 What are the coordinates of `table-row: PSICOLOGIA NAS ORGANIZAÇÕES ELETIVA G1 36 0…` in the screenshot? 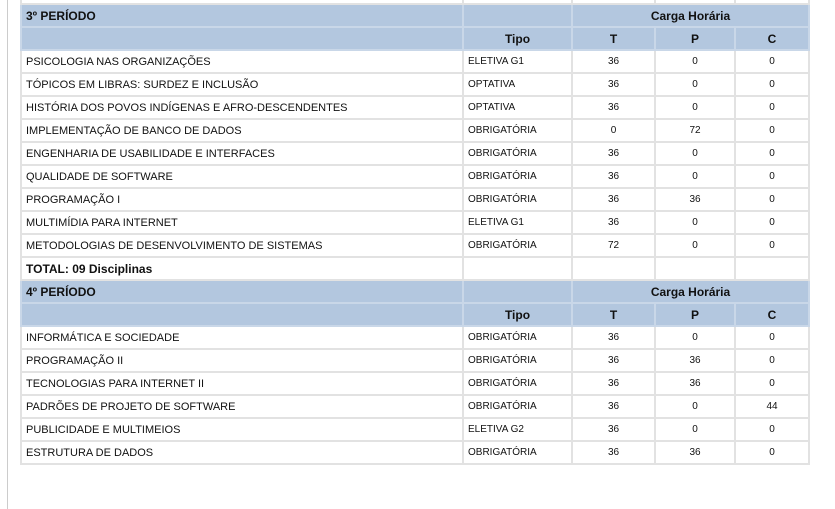 It's located at (415, 61).